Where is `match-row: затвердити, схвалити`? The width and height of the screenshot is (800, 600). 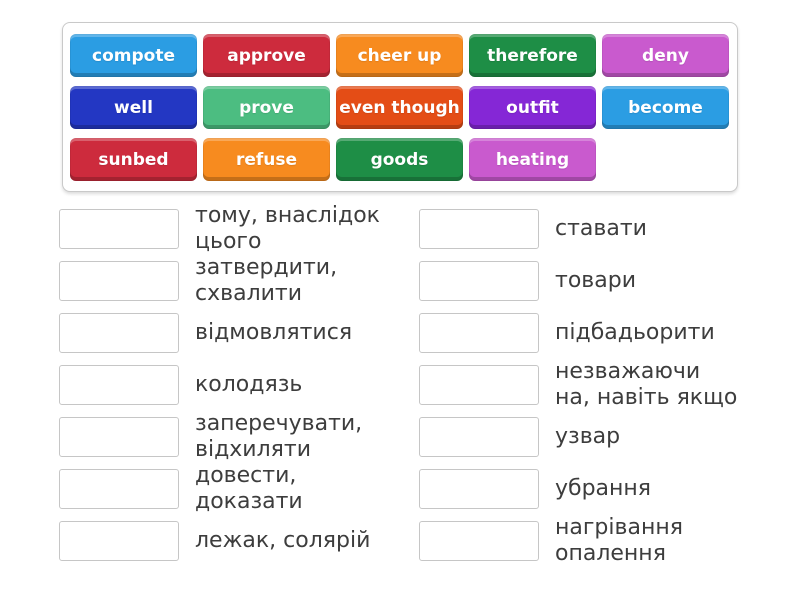 match-row: затвердити, схвалити is located at coordinates (235, 281).